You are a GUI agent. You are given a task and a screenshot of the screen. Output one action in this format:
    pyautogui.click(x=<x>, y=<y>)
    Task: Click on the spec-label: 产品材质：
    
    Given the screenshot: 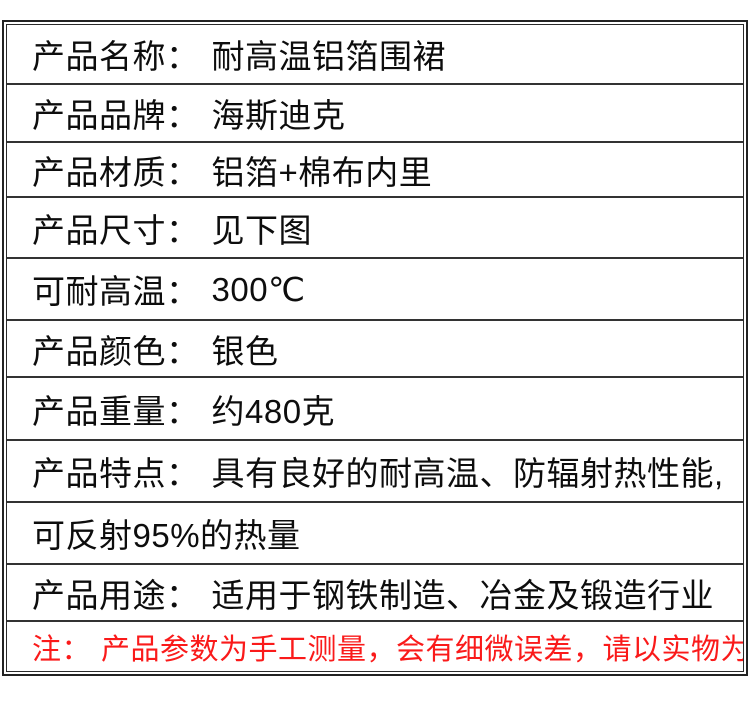 What is the action you would take?
    pyautogui.click(x=116, y=172)
    